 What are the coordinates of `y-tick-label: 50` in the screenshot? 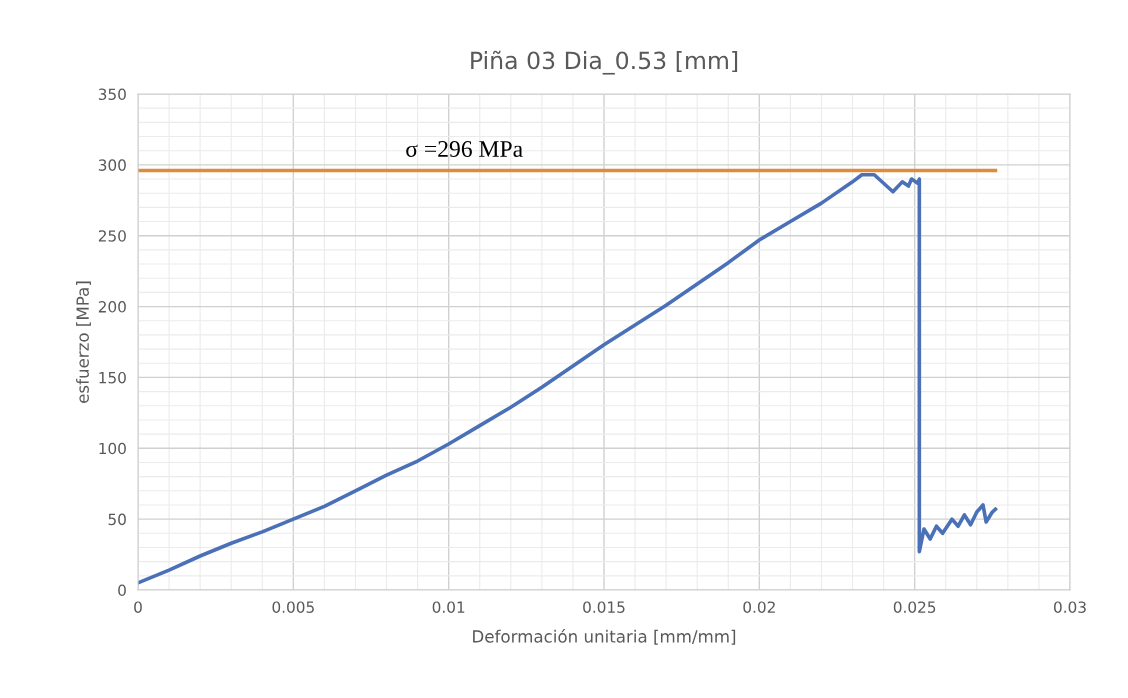 It's located at (117, 519).